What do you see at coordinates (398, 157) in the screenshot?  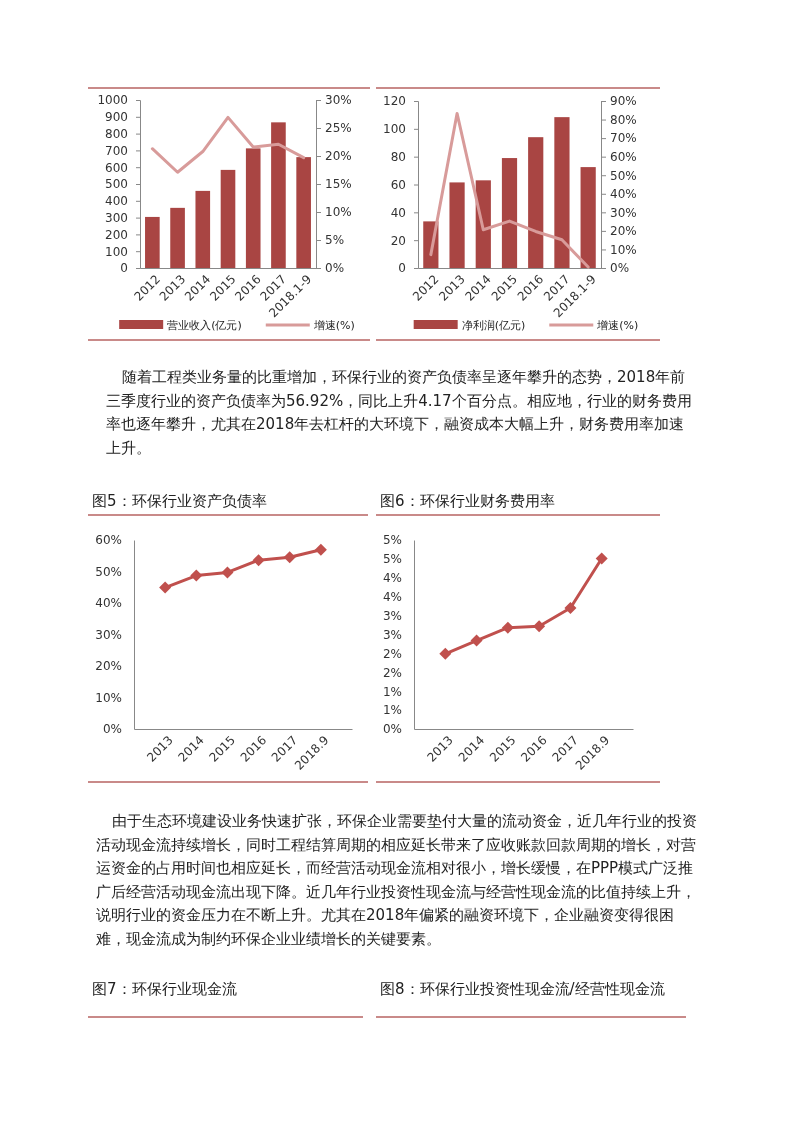 I see `y-tick-label: 80` at bounding box center [398, 157].